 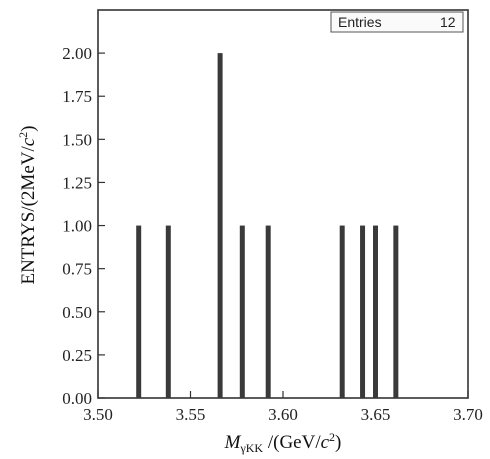 I want to click on y-tick-label: 0.00, so click(x=77, y=398).